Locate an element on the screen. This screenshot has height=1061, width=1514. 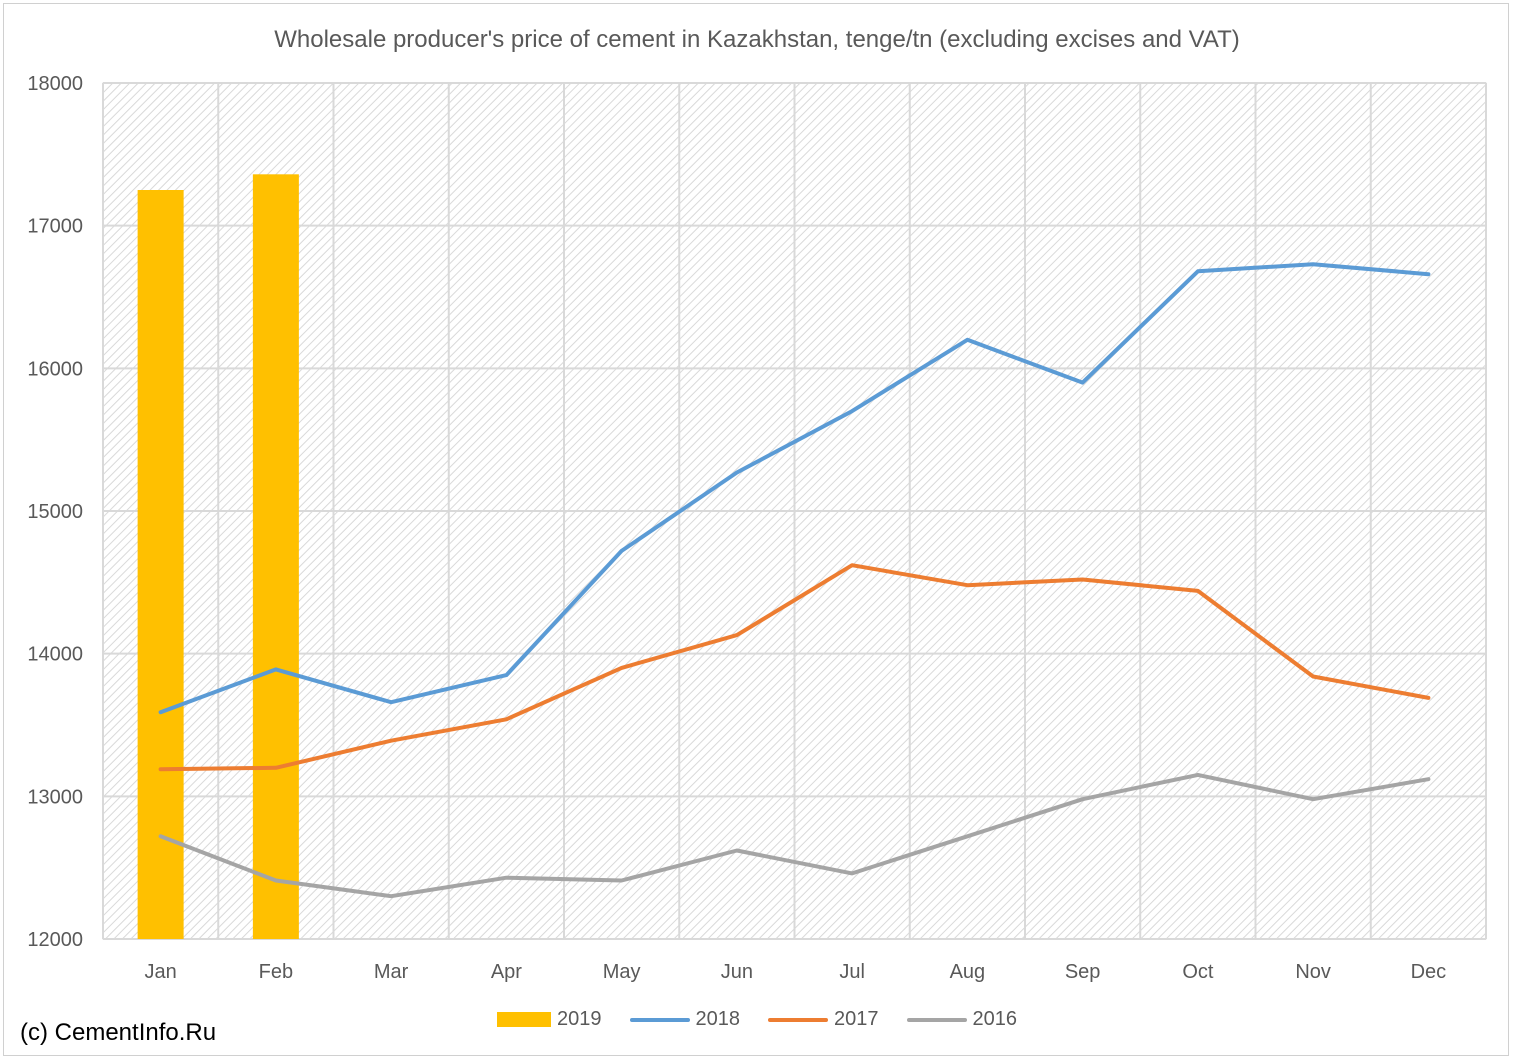
x-tick-label: May is located at coordinates (622, 972).